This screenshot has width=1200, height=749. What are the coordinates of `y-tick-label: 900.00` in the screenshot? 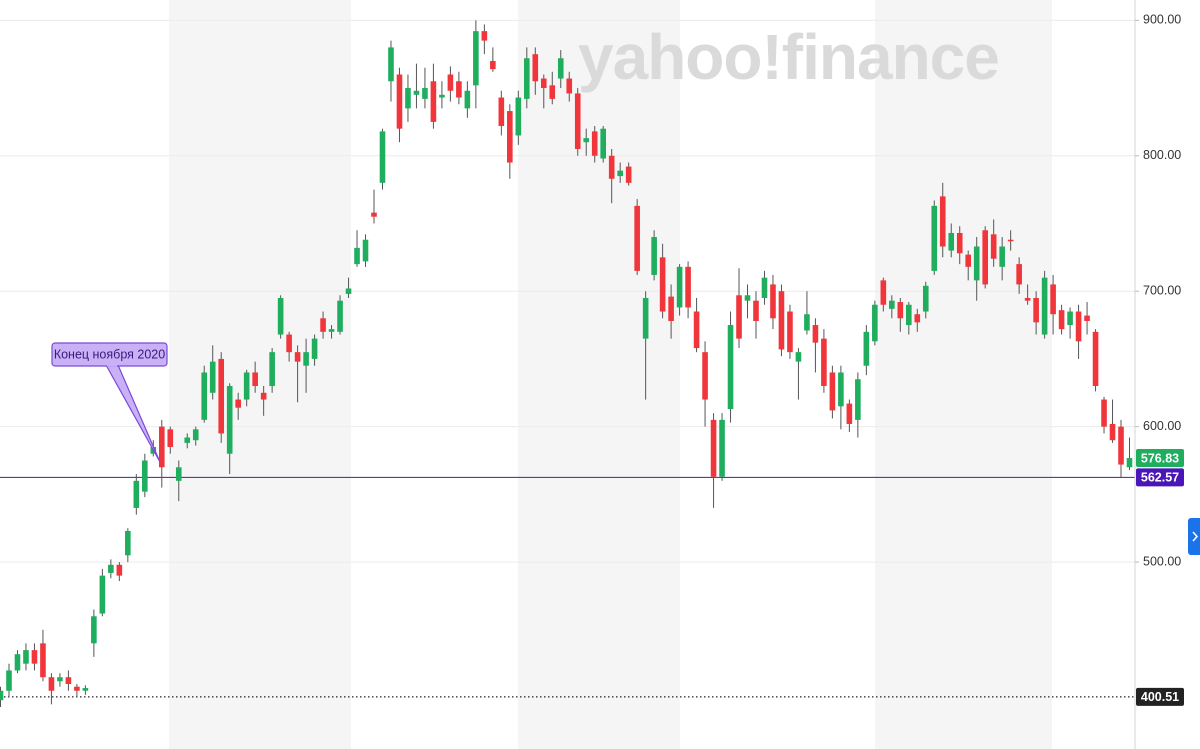 It's located at (1162, 20).